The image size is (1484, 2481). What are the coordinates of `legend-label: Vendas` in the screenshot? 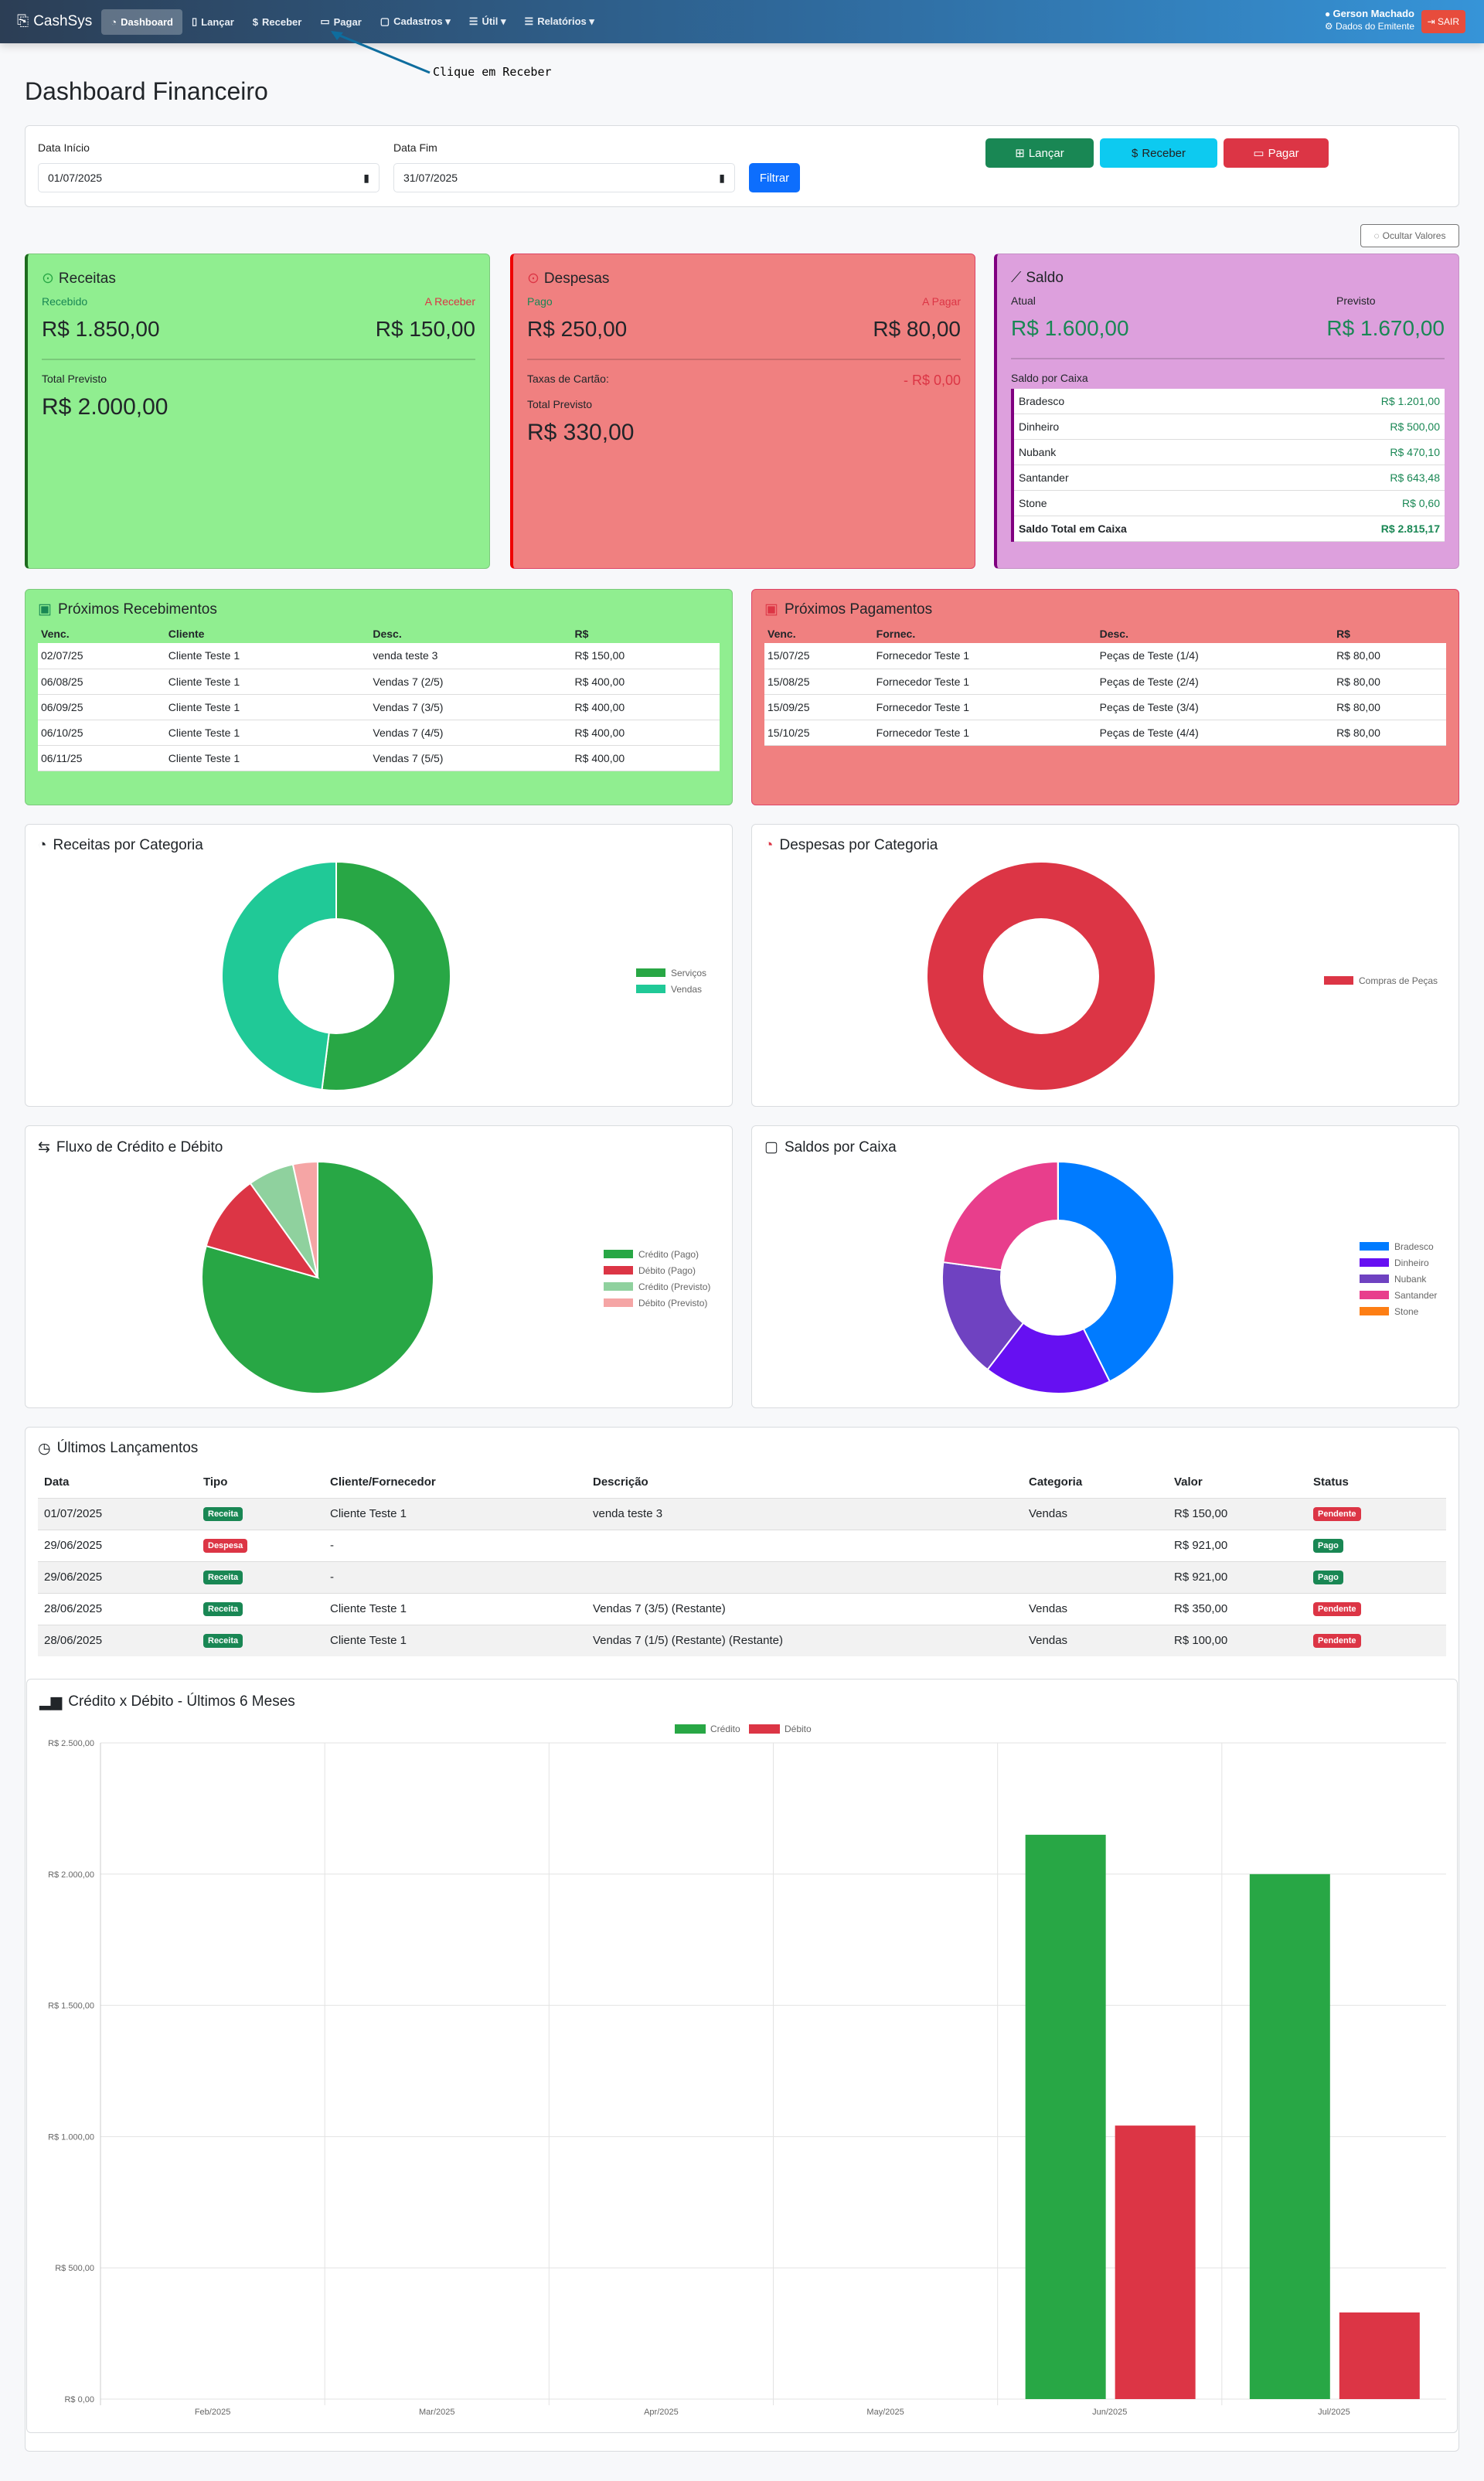 It's located at (686, 990).